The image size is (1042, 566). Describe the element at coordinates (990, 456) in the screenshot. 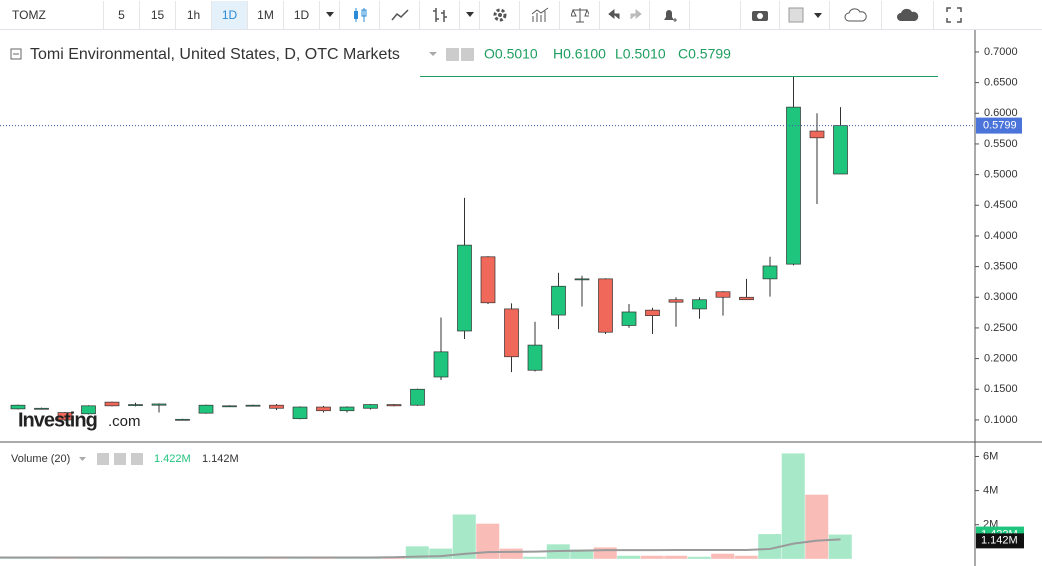

I see `y-tick-label: 6M` at that location.